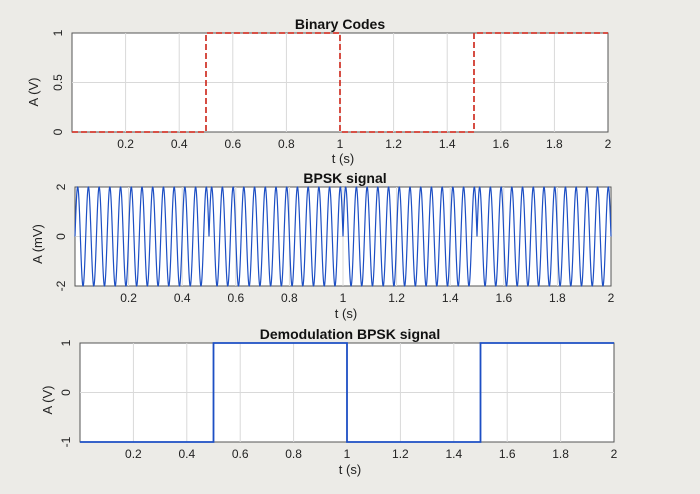 This screenshot has width=700, height=494. What do you see at coordinates (367, 298) in the screenshot?
I see `bpsk-signal-x-ticks: 0.2 0.4 0.6 0.8 1 1.2 1.4 1.6 1.8 2` at bounding box center [367, 298].